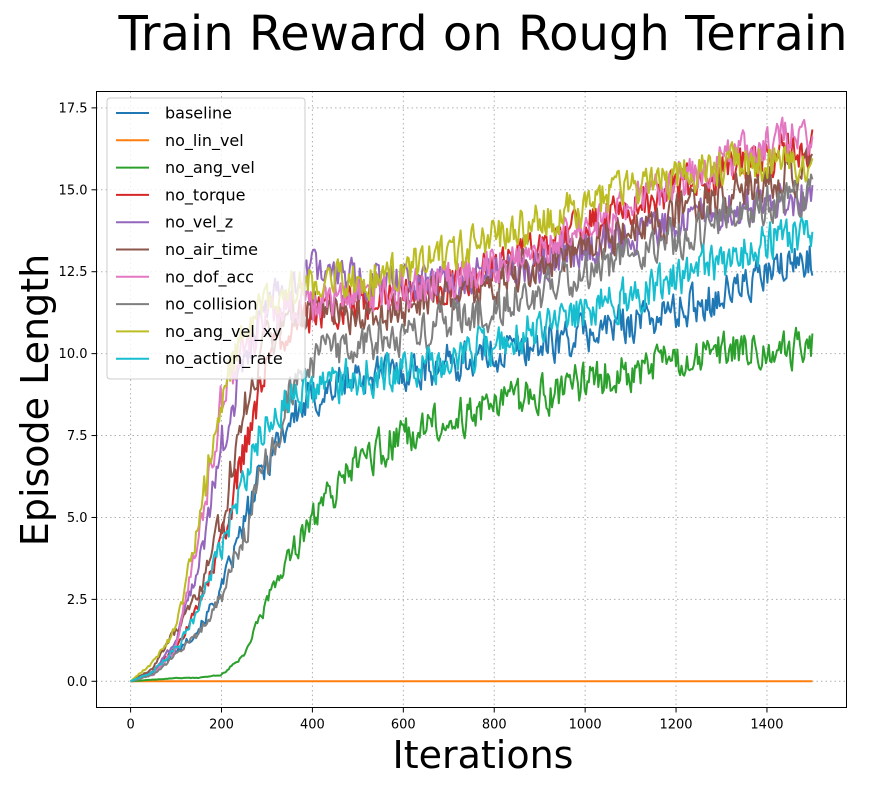  What do you see at coordinates (211, 305) in the screenshot?
I see `legend-label-no-collision: no_collision` at bounding box center [211, 305].